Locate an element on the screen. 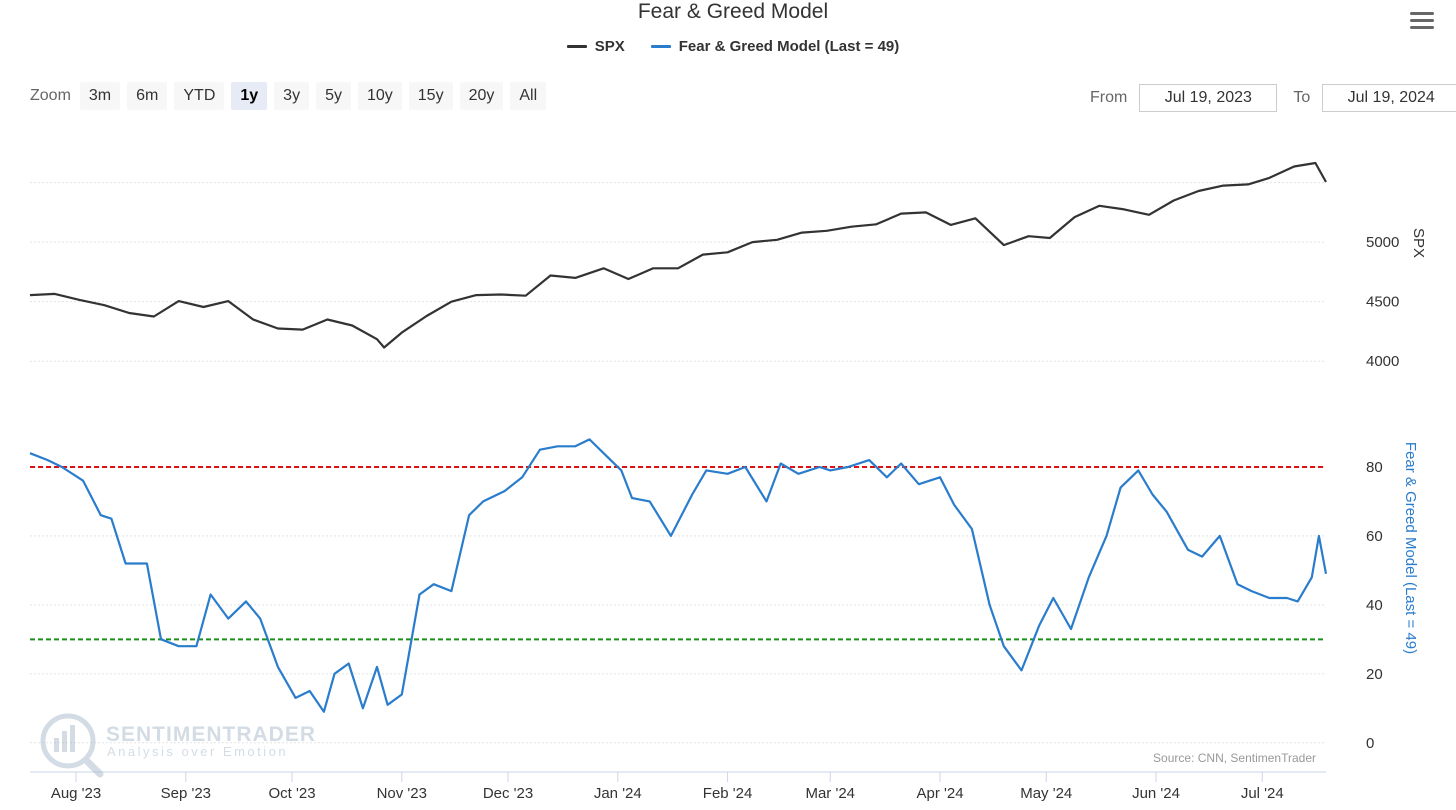 The width and height of the screenshot is (1456, 810). x-tick-label: Aug '23 is located at coordinates (76, 793).